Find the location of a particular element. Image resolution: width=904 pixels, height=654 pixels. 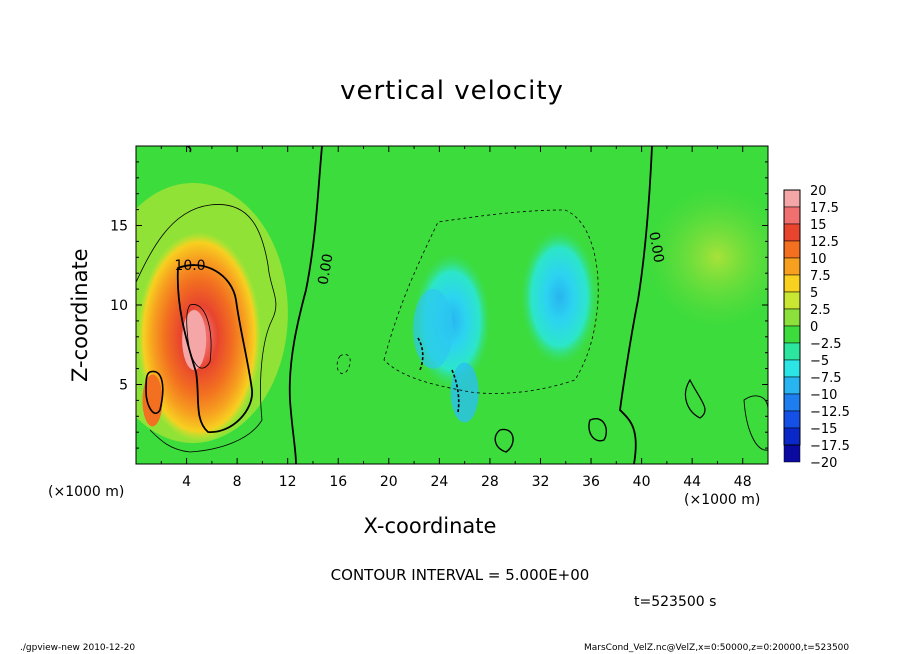

y-unit-label: (×1000 m) is located at coordinates (86, 492).